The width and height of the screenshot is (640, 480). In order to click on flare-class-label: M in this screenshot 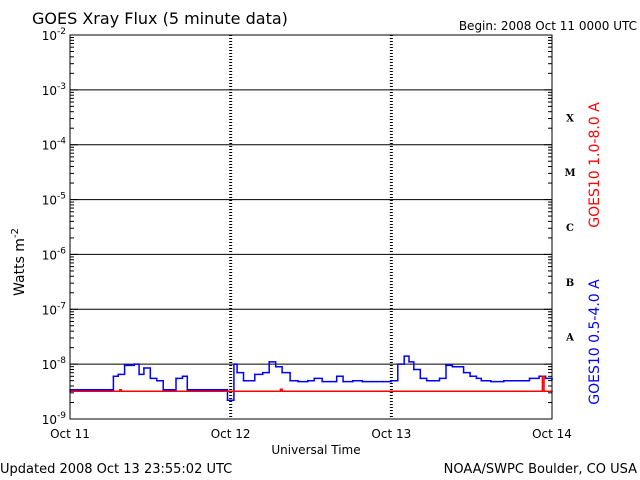, I will do `click(569, 173)`.